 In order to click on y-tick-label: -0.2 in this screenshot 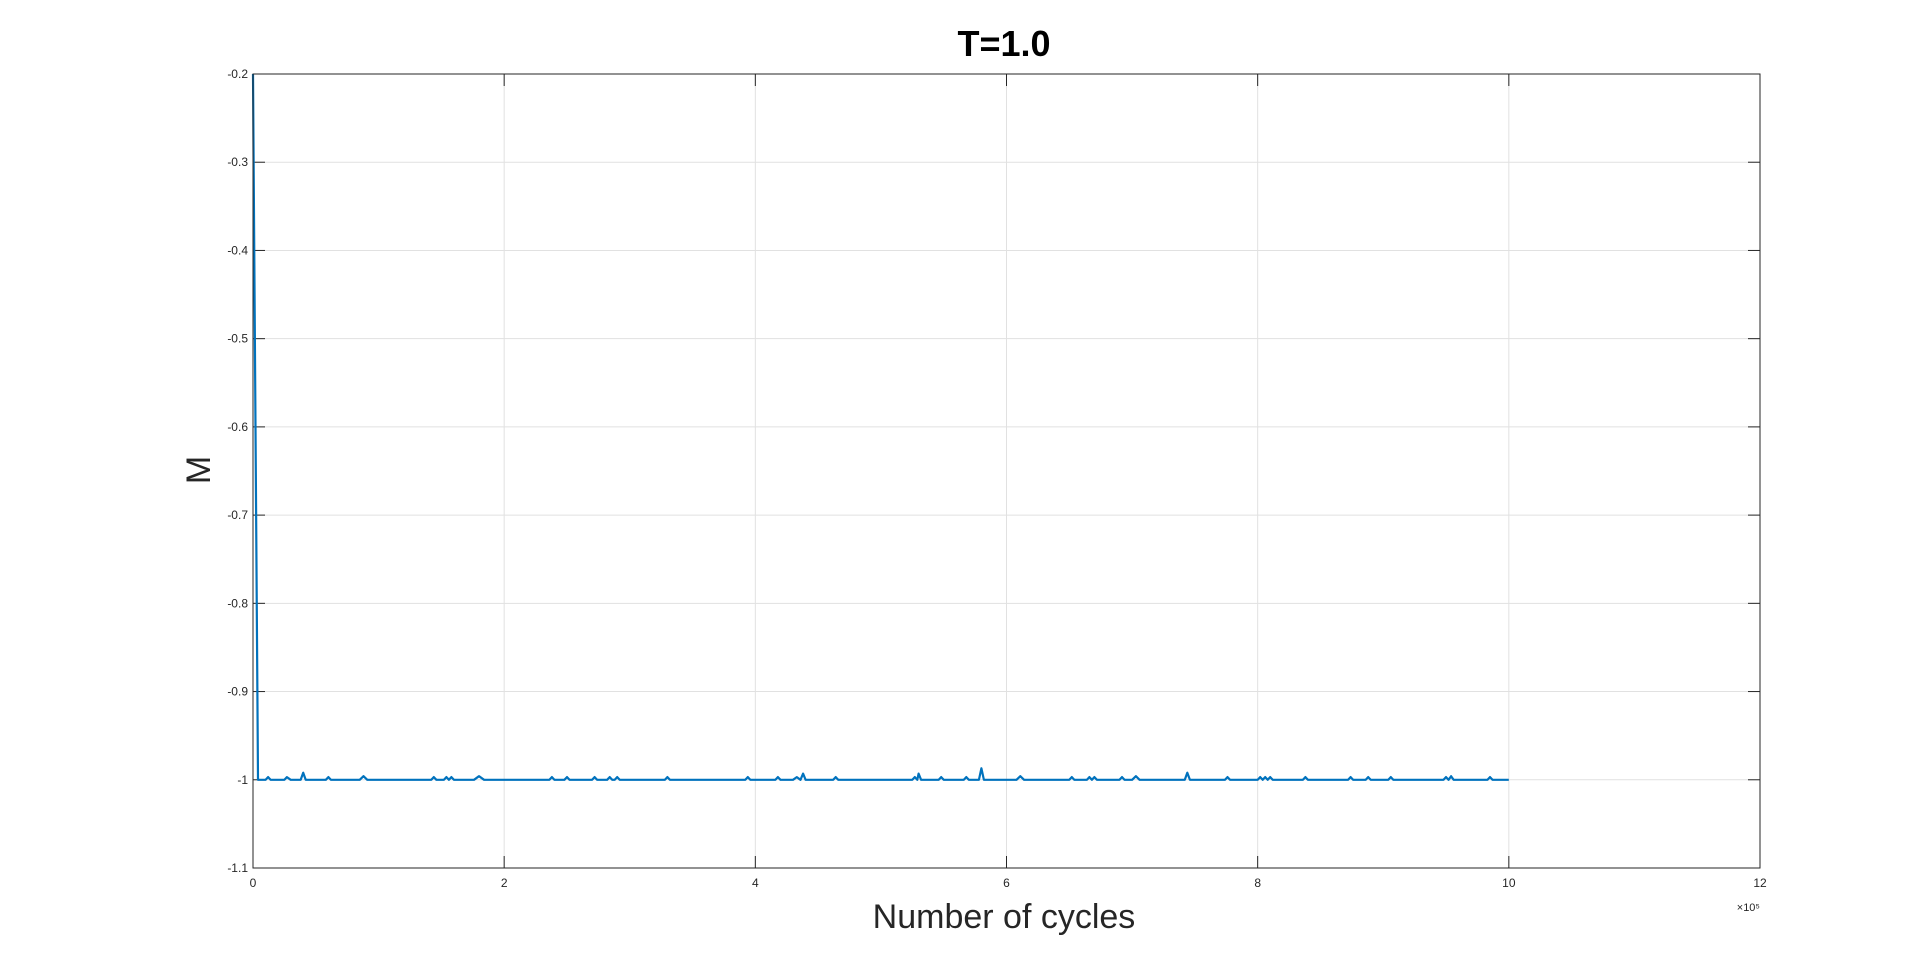, I will do `click(237, 74)`.